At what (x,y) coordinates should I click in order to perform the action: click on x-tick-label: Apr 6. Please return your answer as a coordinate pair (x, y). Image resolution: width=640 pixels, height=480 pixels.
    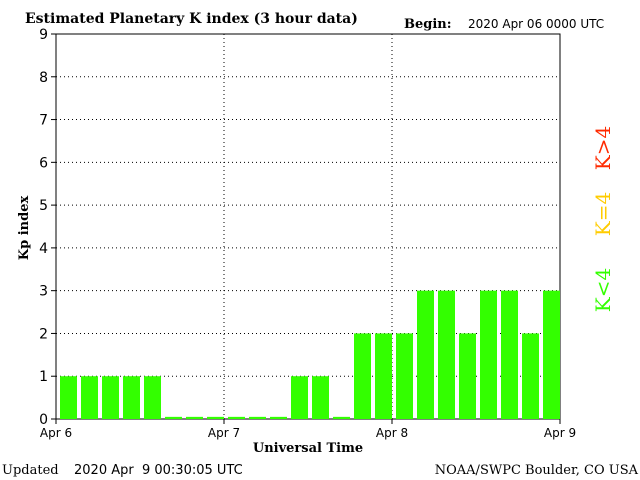
    Looking at the image, I should click on (56, 433).